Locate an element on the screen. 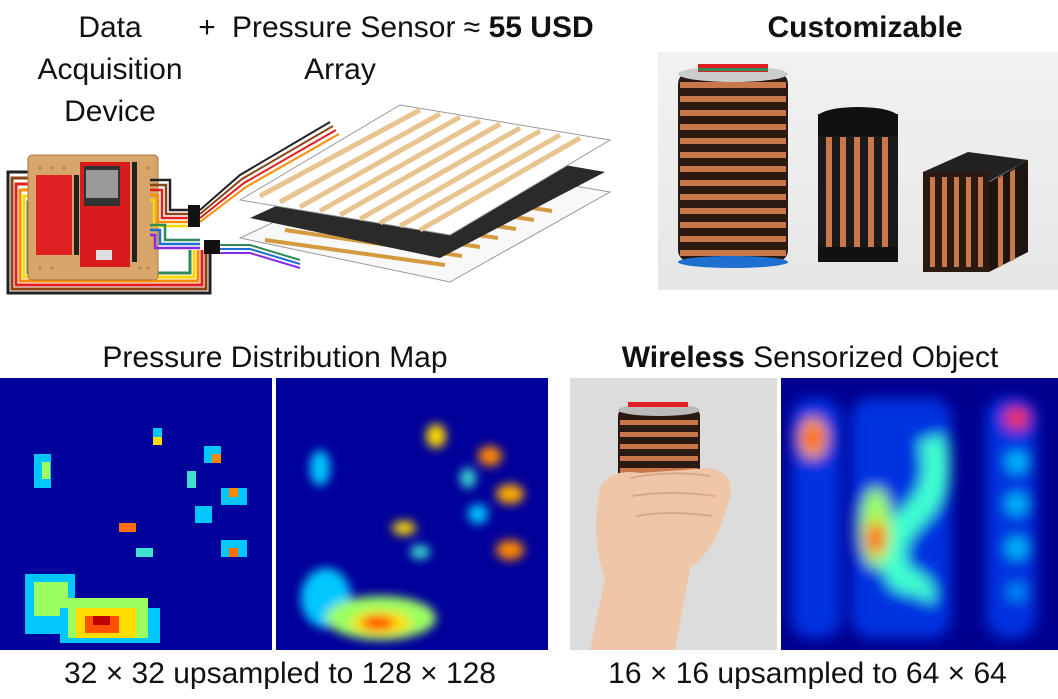  customizable-objects-photo is located at coordinates (858, 171).